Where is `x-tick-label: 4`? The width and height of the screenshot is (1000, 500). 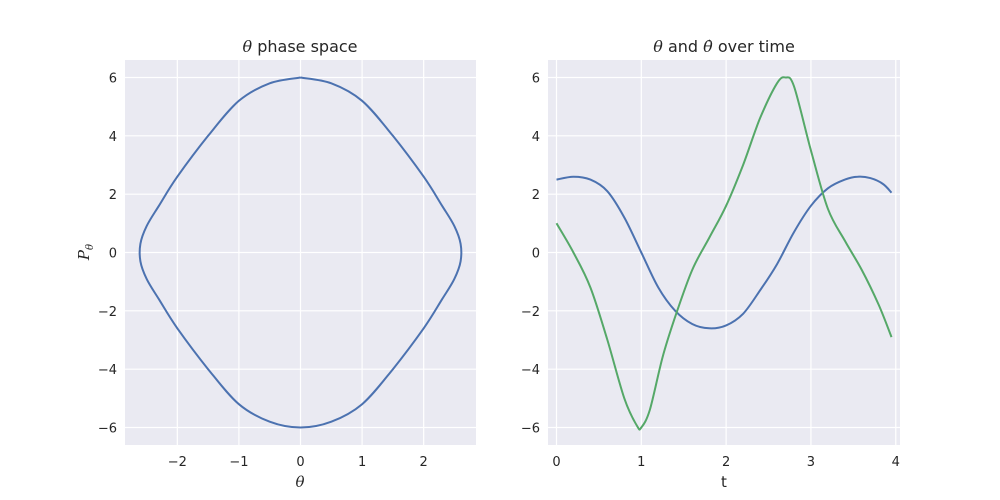 x-tick-label: 4 is located at coordinates (896, 462).